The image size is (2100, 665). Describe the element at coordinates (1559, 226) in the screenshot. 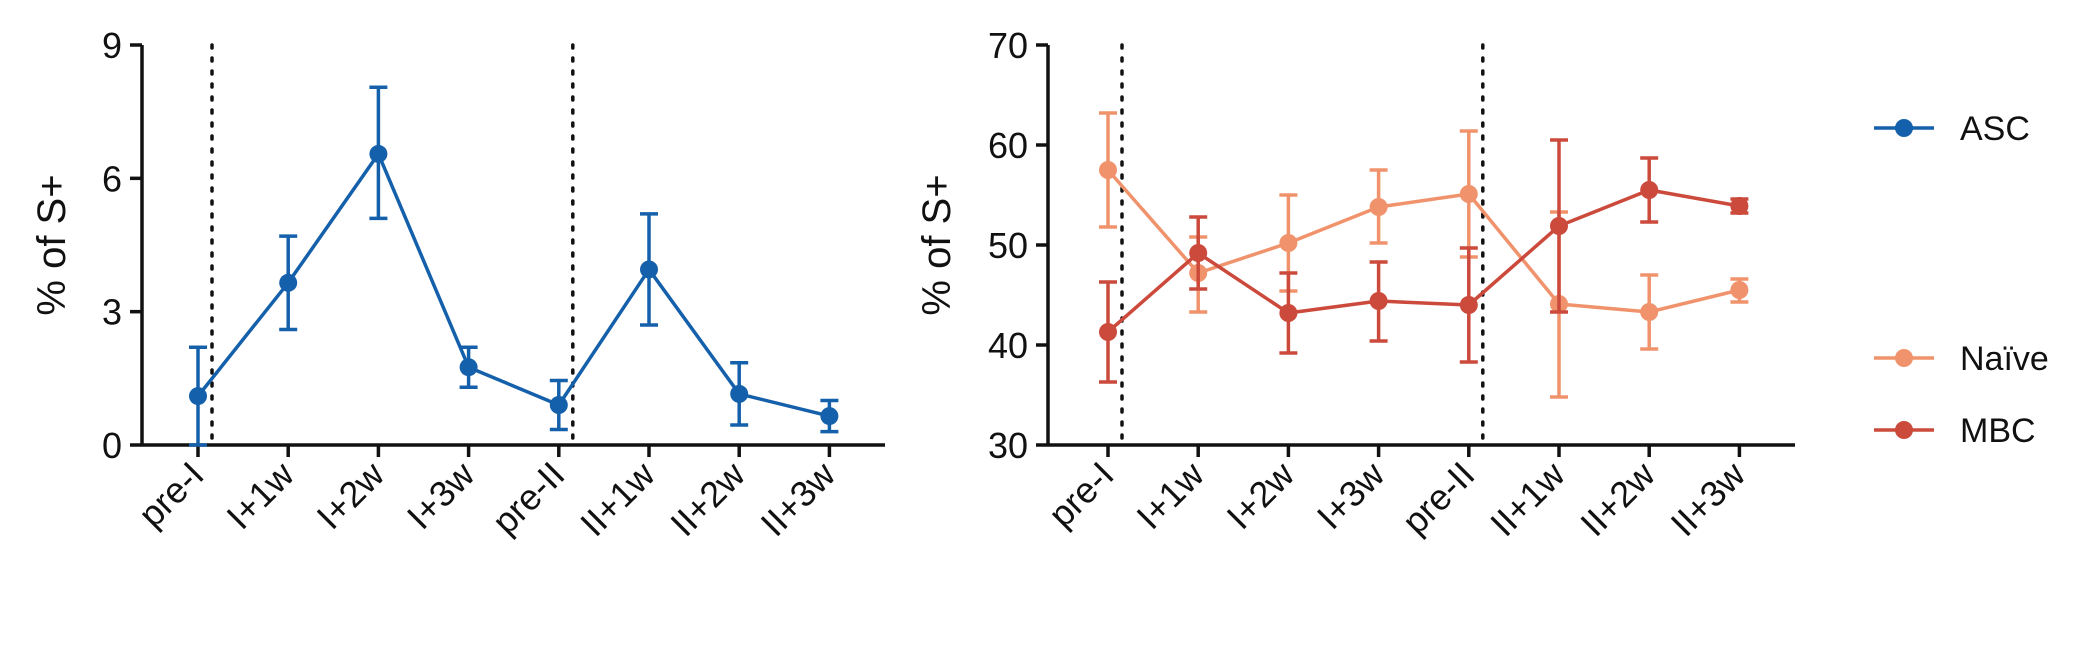

I see `data-point-mbc-ii-1w` at that location.